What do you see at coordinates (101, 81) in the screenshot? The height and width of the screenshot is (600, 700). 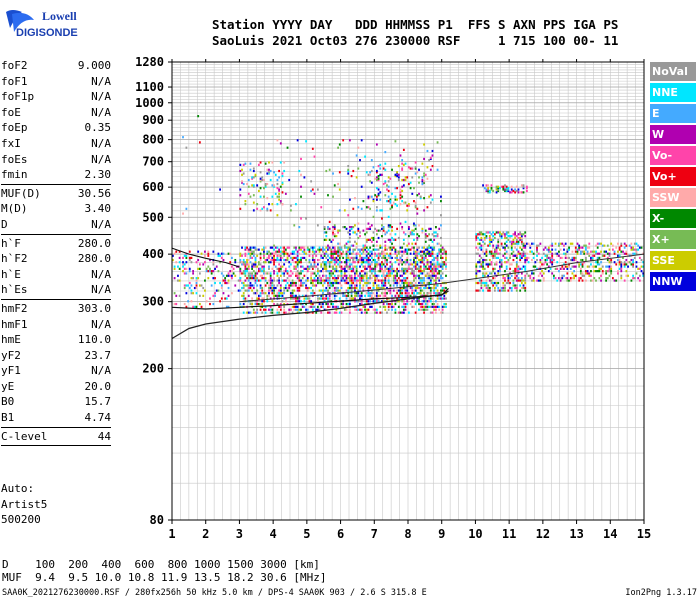 I see `param-value: N/A` at bounding box center [101, 81].